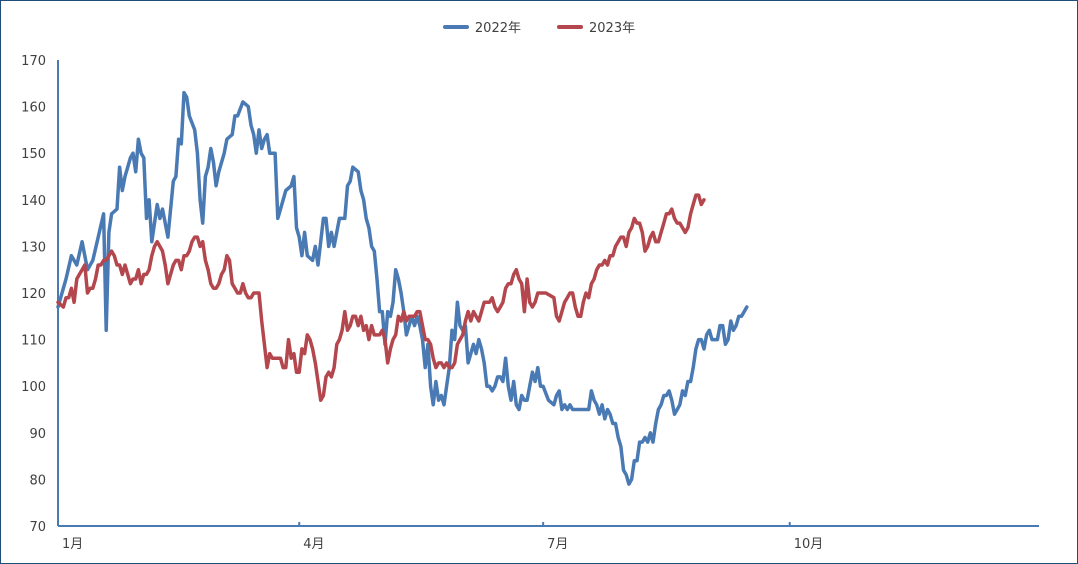  I want to click on legend-label-2022: 2022年, so click(497, 28).